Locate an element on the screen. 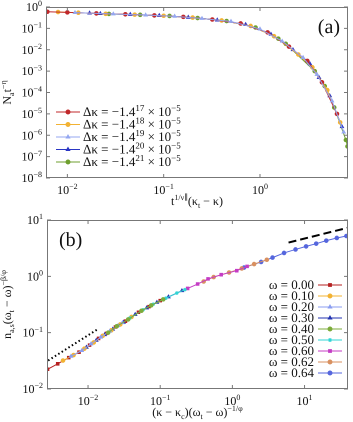 This screenshot has height=422, width=353. annotation: (b) is located at coordinates (70, 240).